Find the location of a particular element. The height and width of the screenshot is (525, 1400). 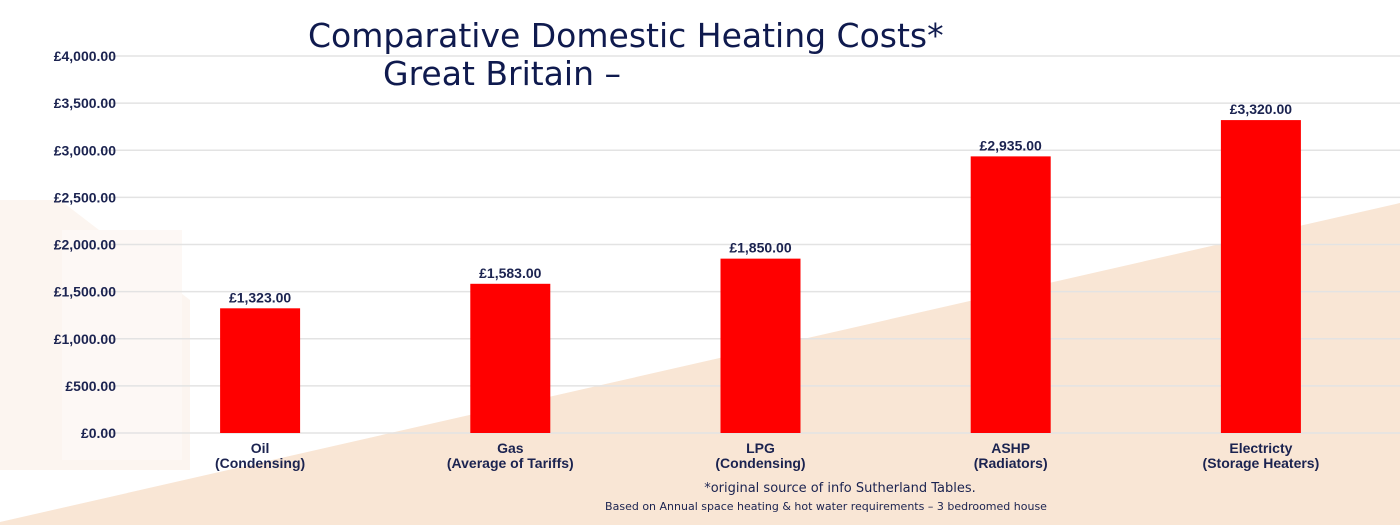

data-label: £3,320.00 is located at coordinates (1261, 109).